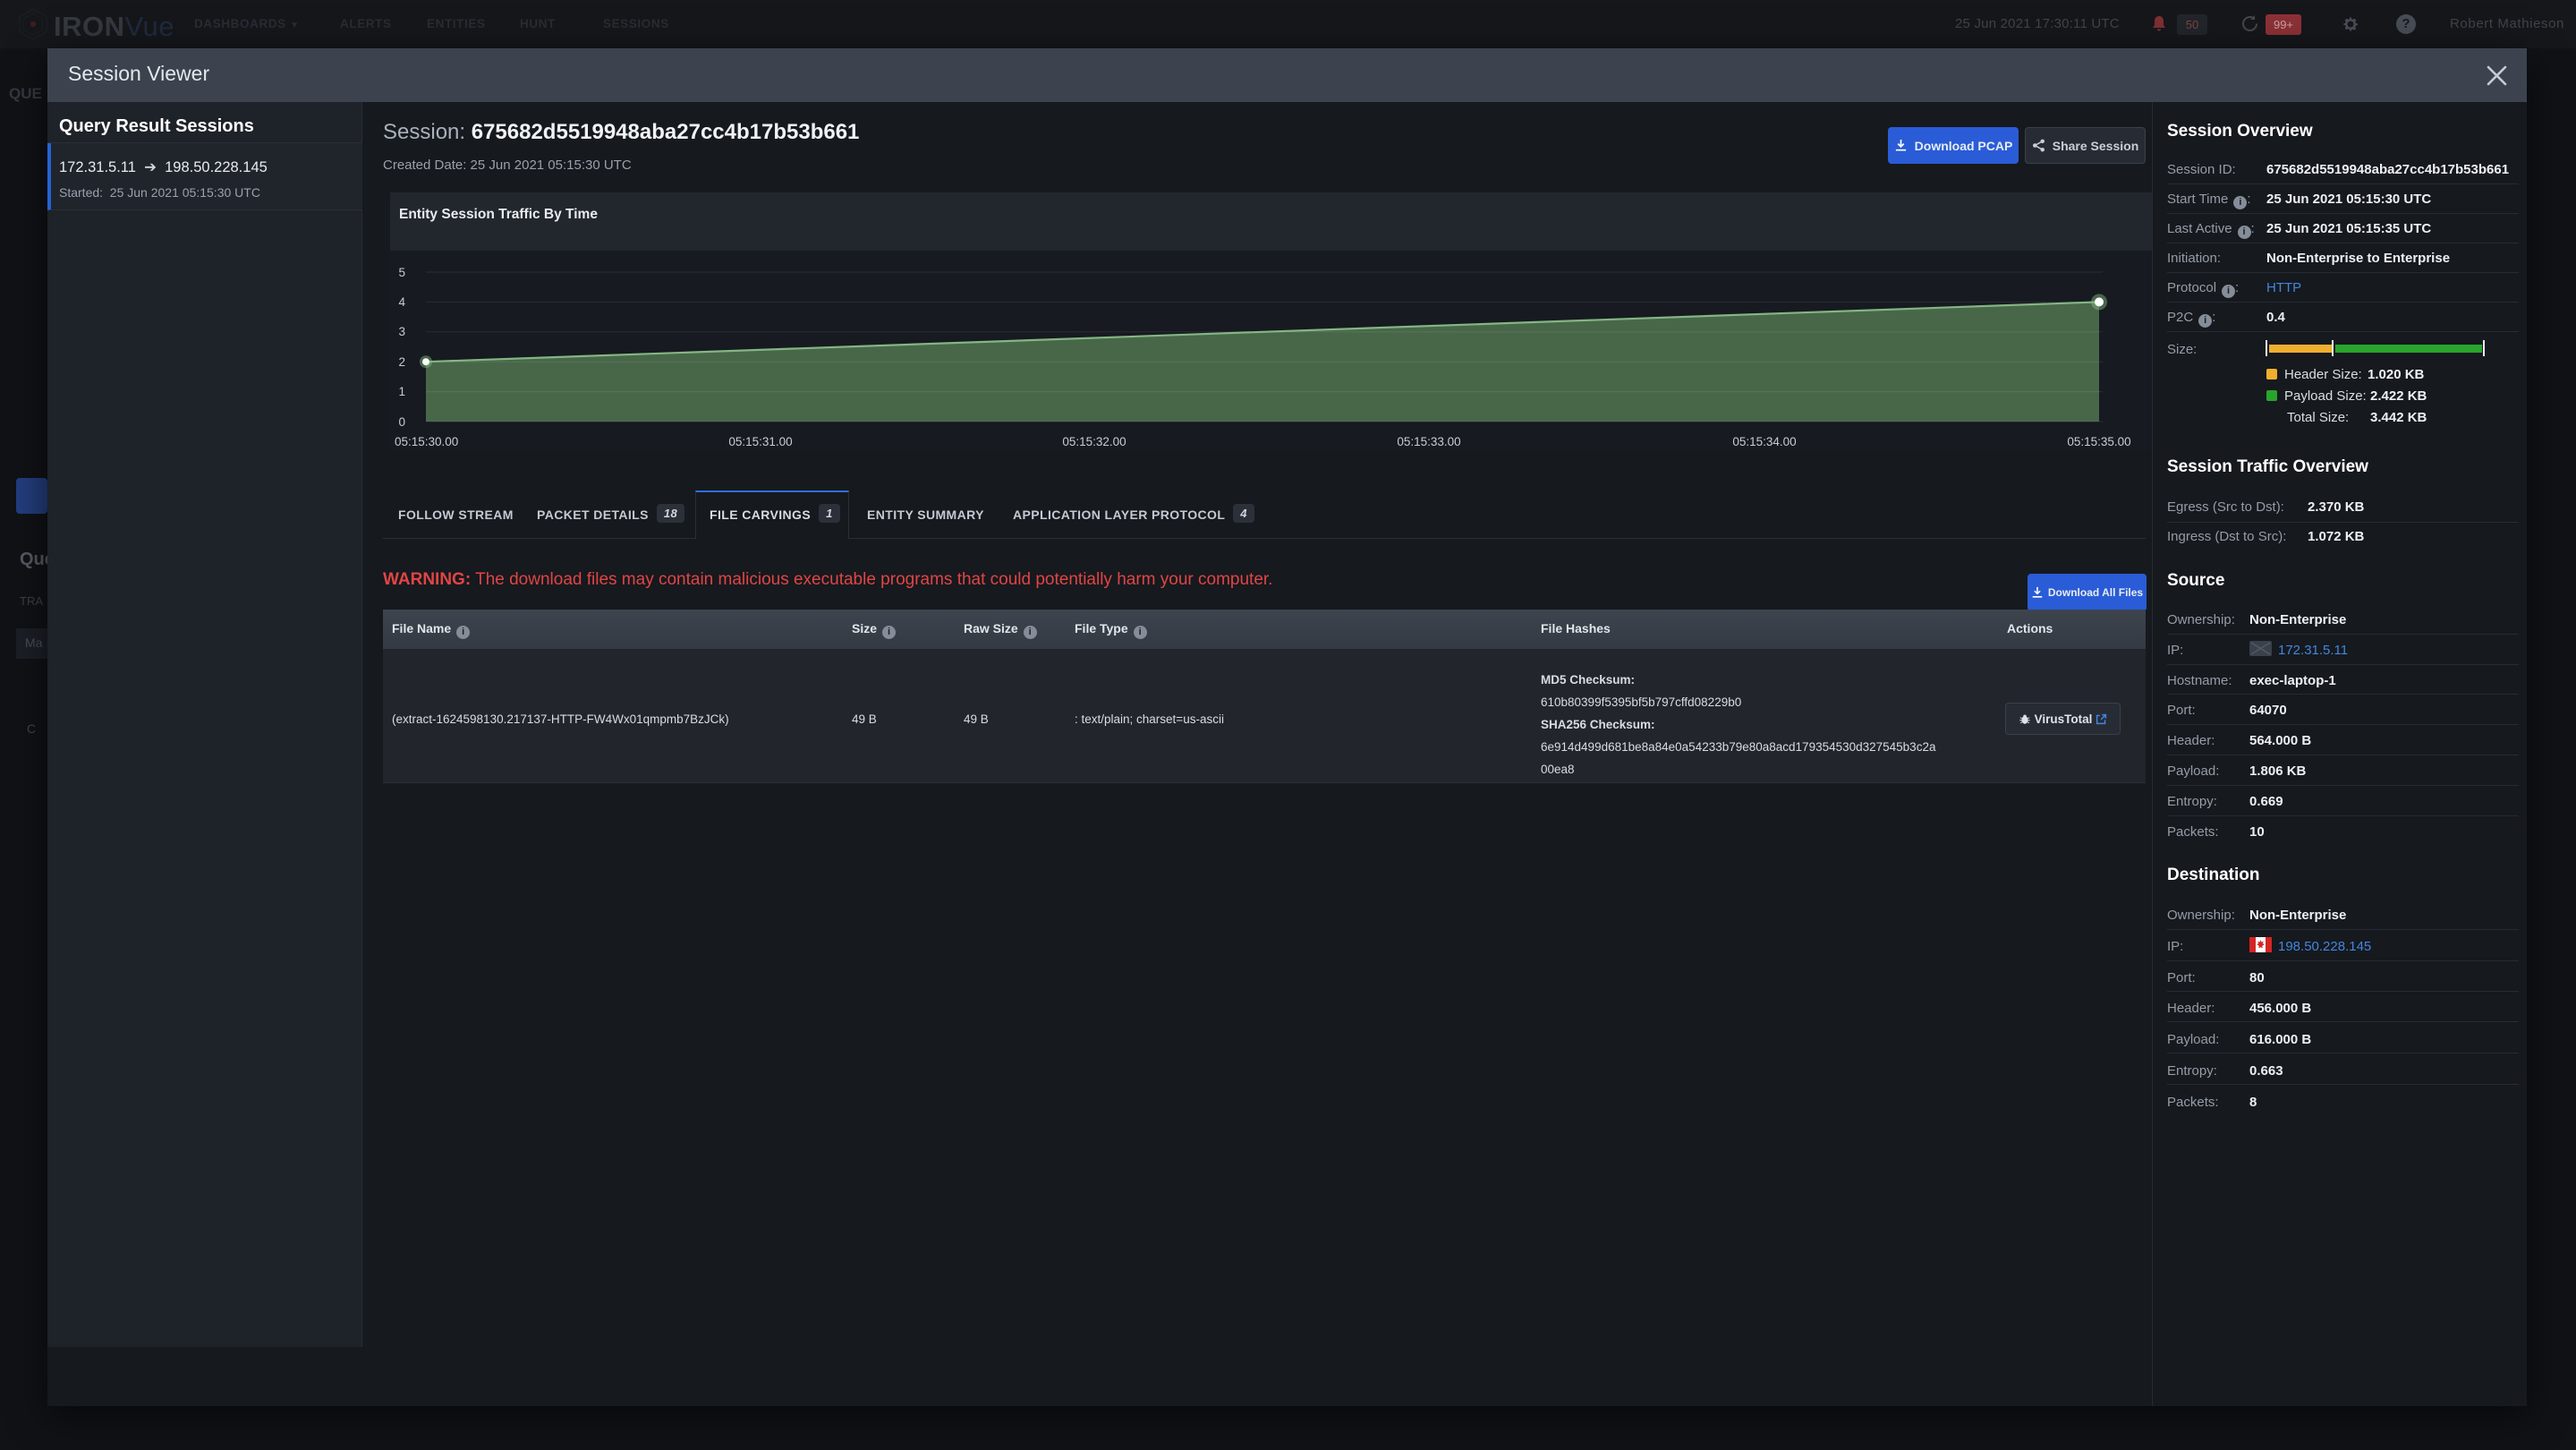 This screenshot has height=1450, width=2576. What do you see at coordinates (426, 441) in the screenshot?
I see `svg-text: 05:15:30.00` at bounding box center [426, 441].